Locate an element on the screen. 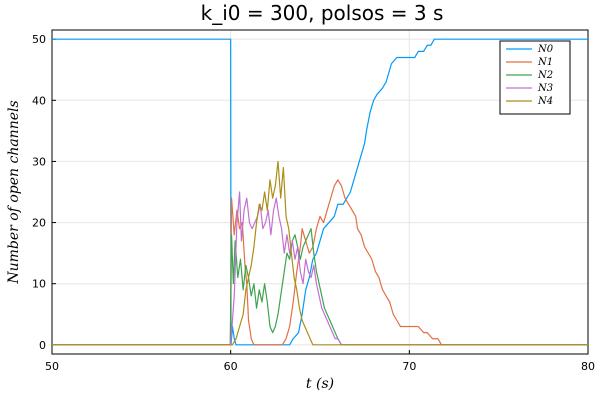  legend-box is located at coordinates (535, 77).